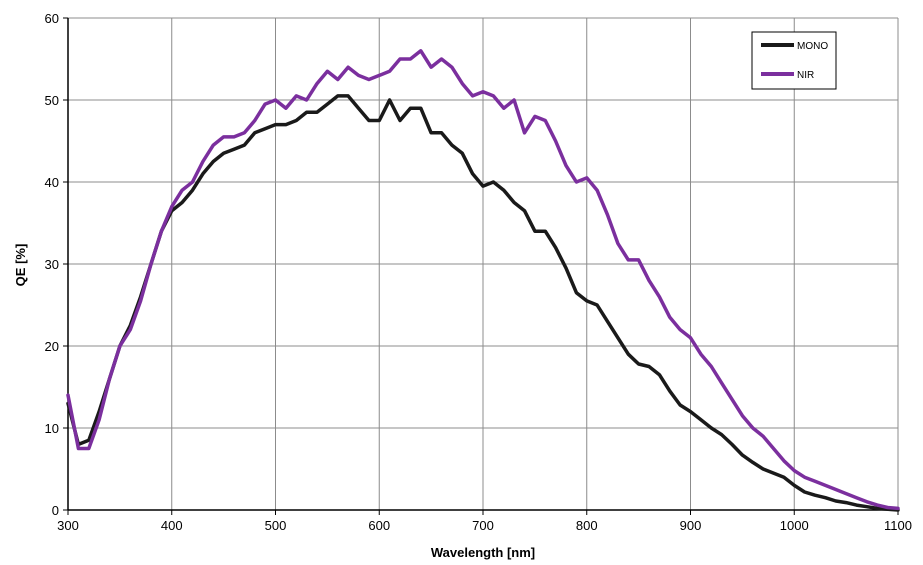 The image size is (923, 565). What do you see at coordinates (52, 428) in the screenshot?
I see `y-tick-label: 10` at bounding box center [52, 428].